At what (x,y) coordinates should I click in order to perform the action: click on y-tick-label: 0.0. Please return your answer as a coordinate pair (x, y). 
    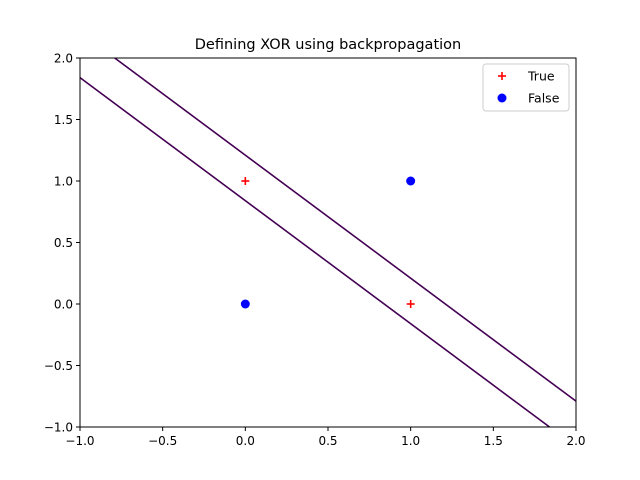
    Looking at the image, I should click on (63, 305).